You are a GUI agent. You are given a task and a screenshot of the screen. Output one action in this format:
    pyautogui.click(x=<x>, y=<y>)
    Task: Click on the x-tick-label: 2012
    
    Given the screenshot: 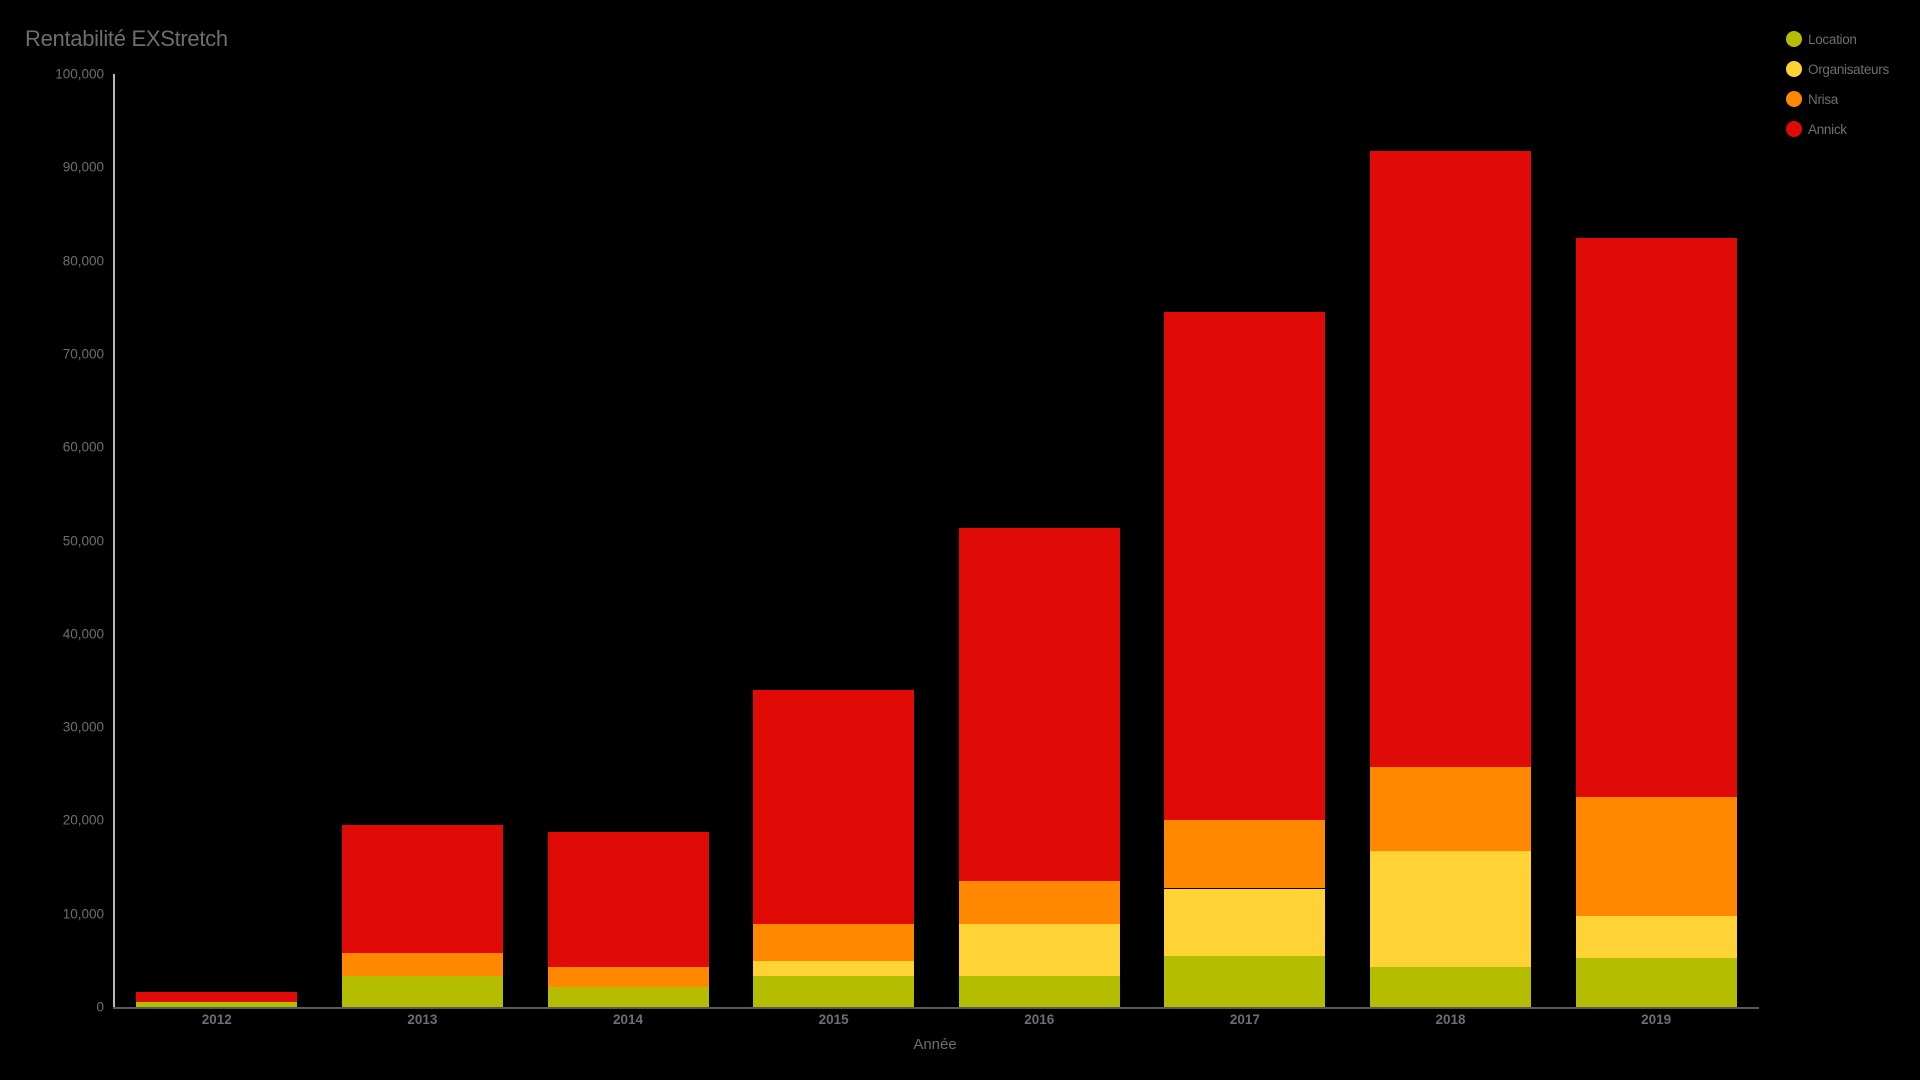 What is the action you would take?
    pyautogui.click(x=216, y=1019)
    